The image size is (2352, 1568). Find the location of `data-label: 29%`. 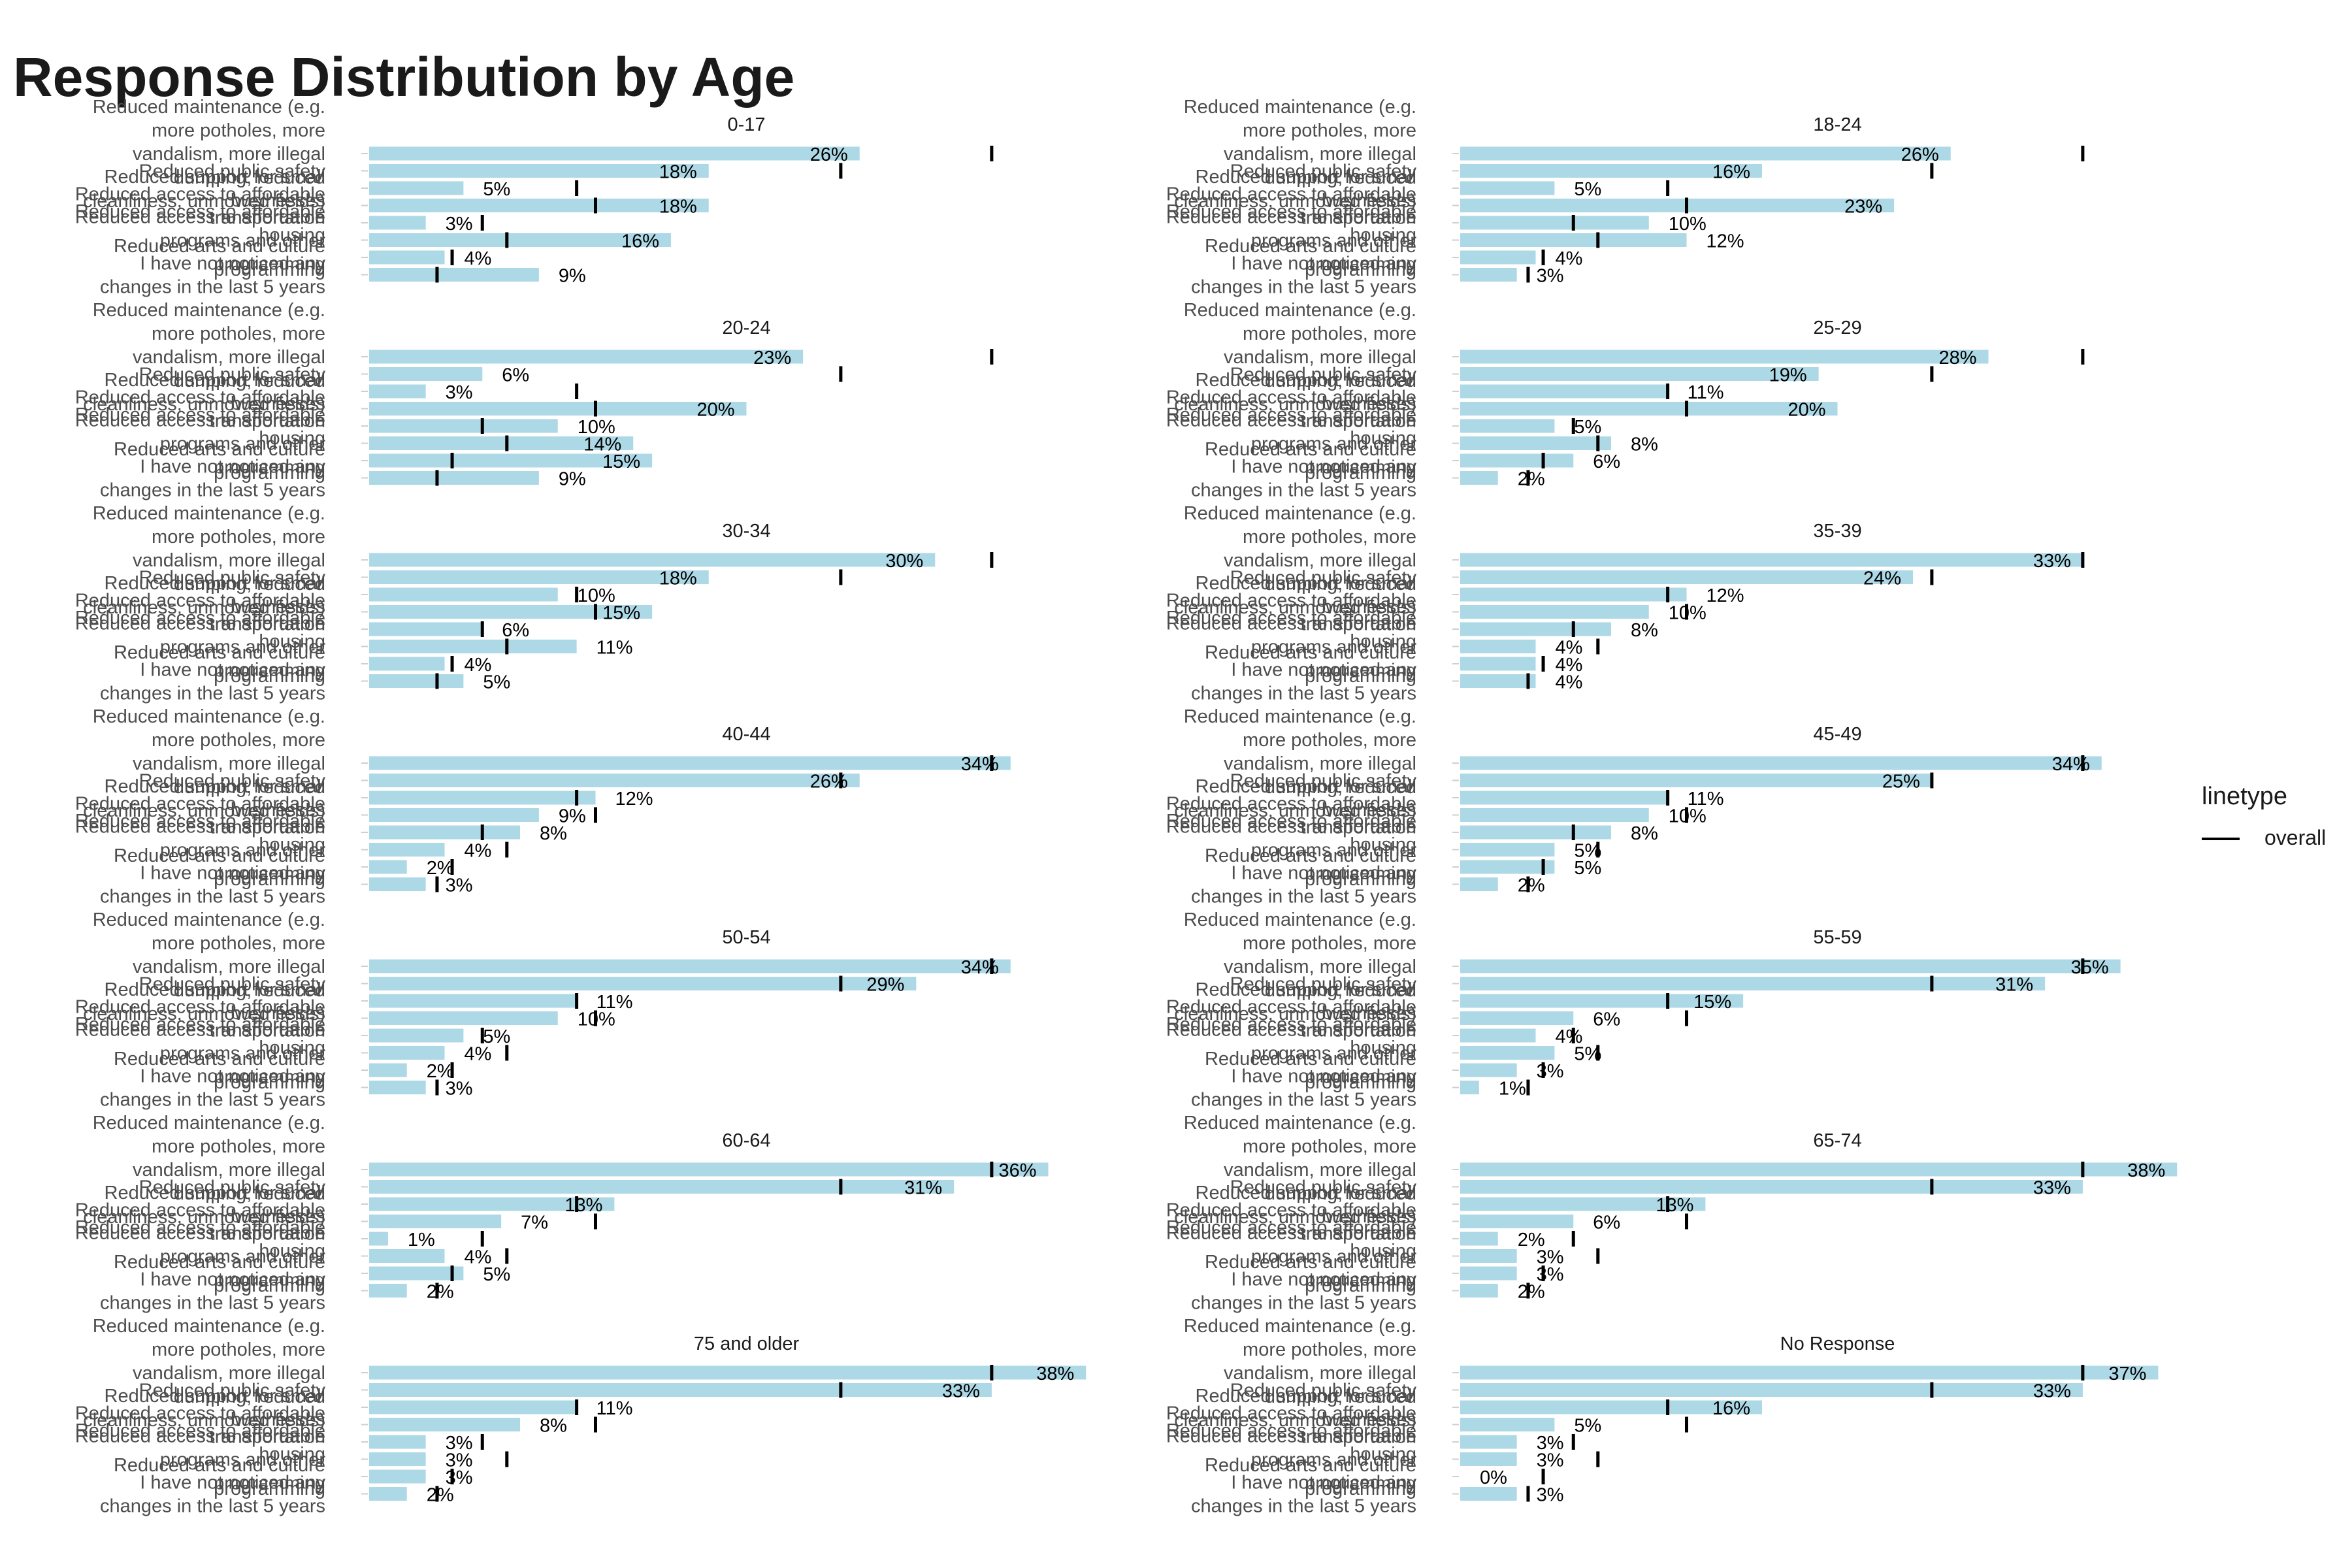

data-label: 29% is located at coordinates (885, 985).